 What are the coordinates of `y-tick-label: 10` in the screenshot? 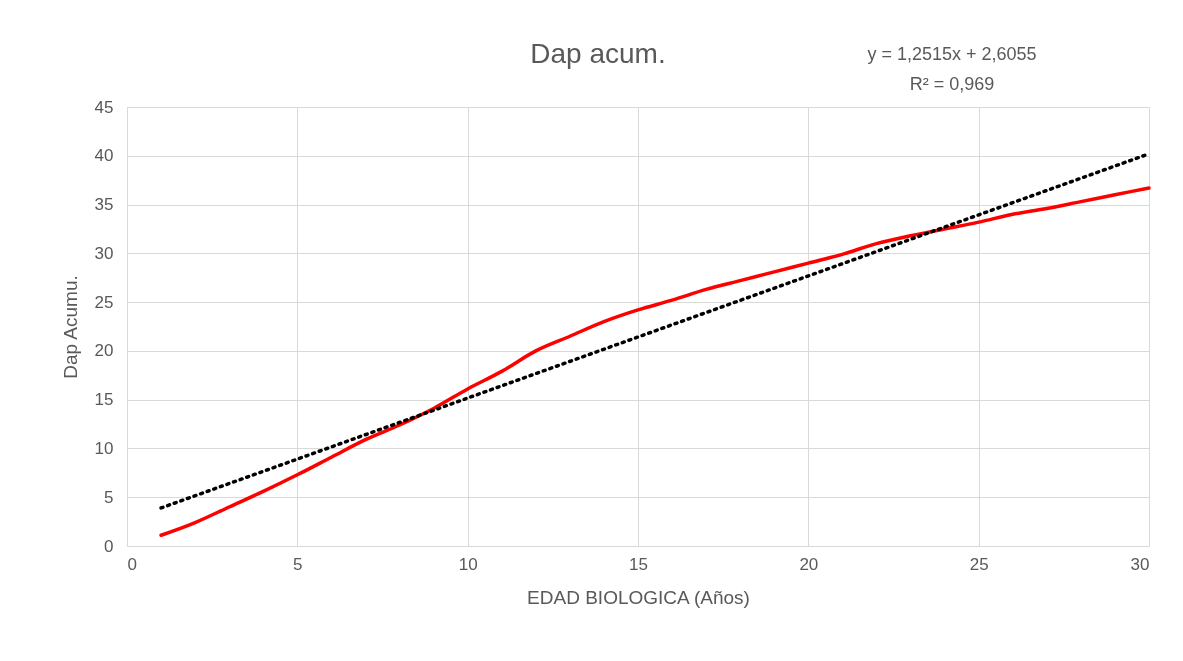 It's located at (104, 448).